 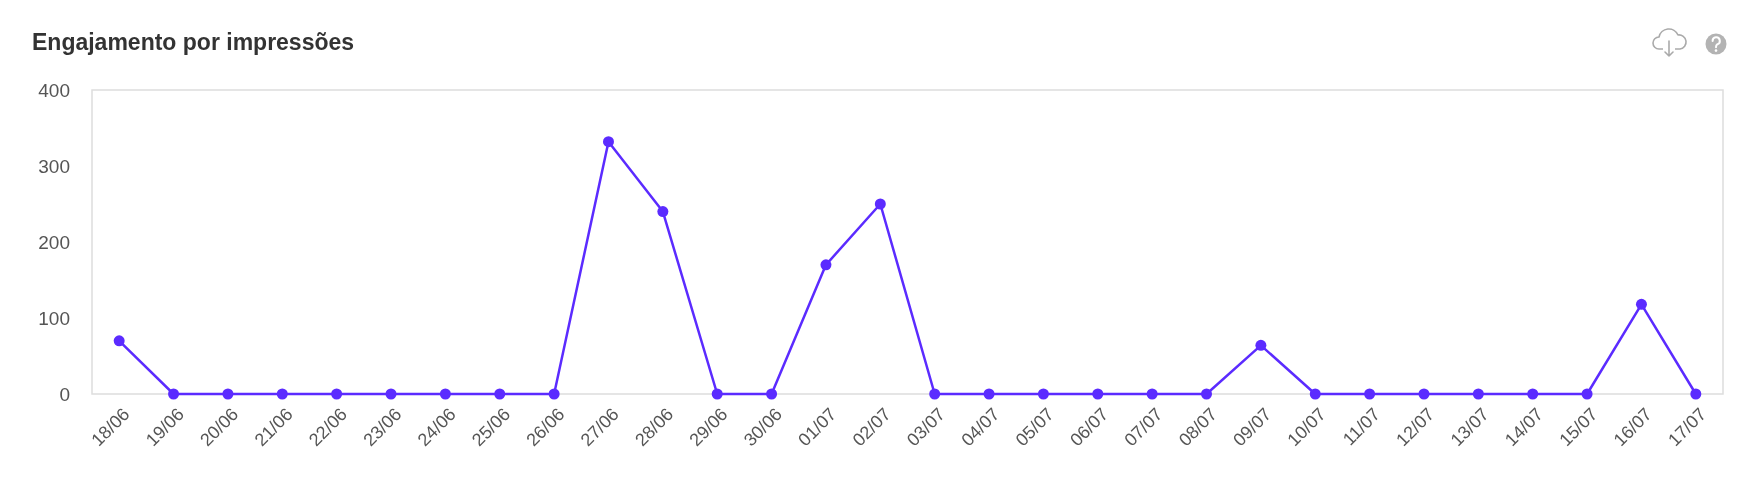 What do you see at coordinates (54, 318) in the screenshot?
I see `y-tick-label: 100` at bounding box center [54, 318].